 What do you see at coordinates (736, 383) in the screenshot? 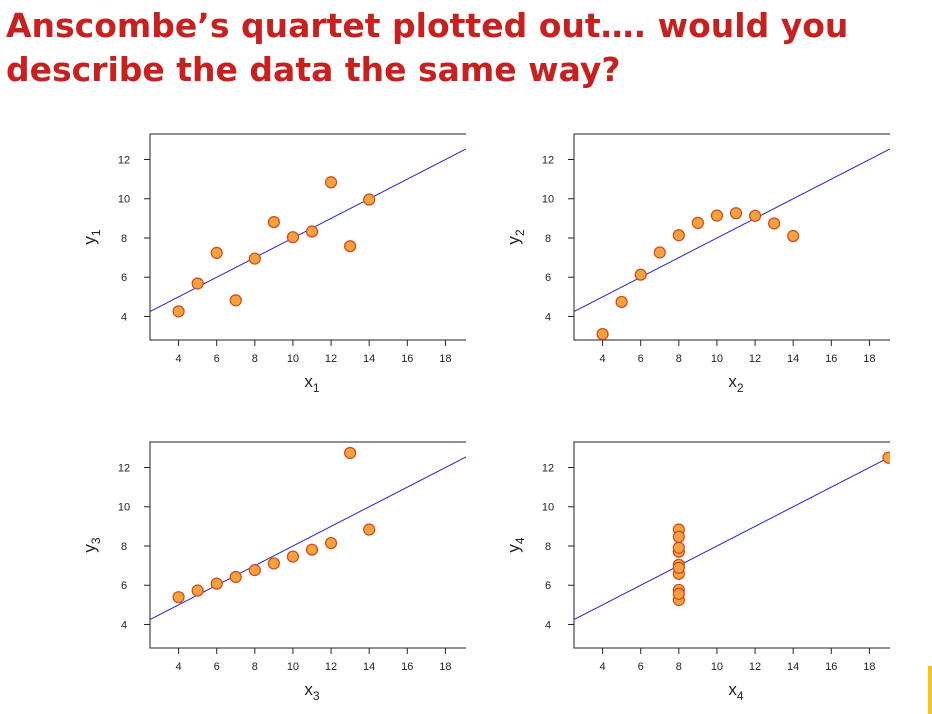
I see `x-axis-label: x2` at bounding box center [736, 383].